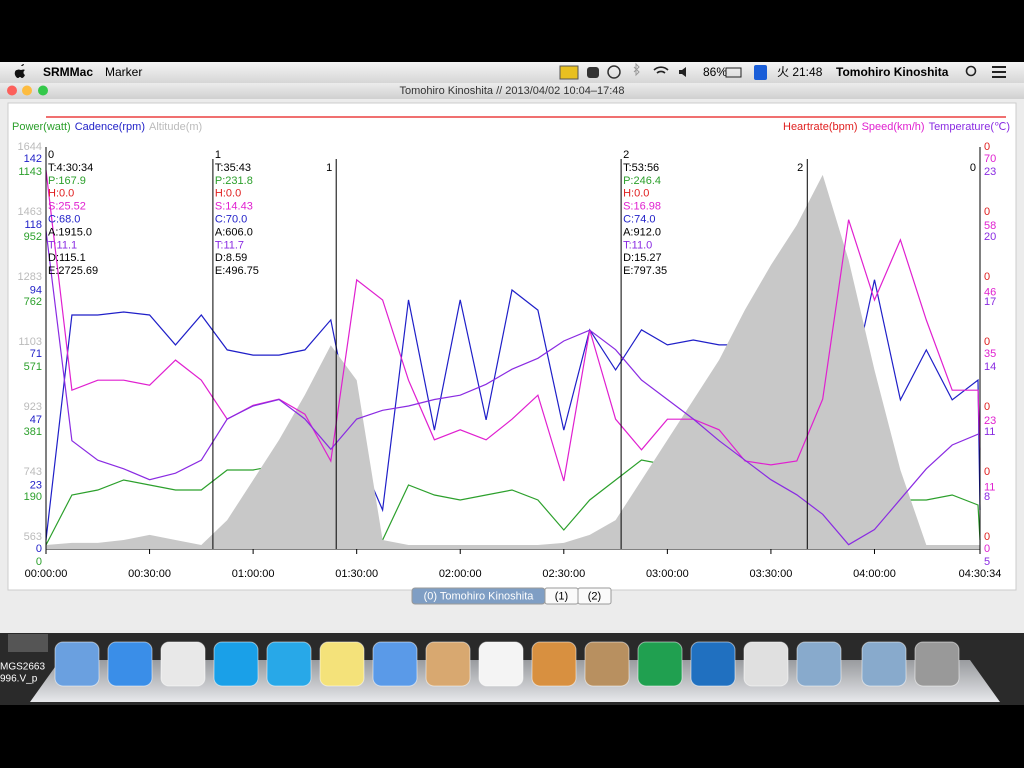 The width and height of the screenshot is (1024, 768). I want to click on y-tick-label: 94, so click(36, 291).